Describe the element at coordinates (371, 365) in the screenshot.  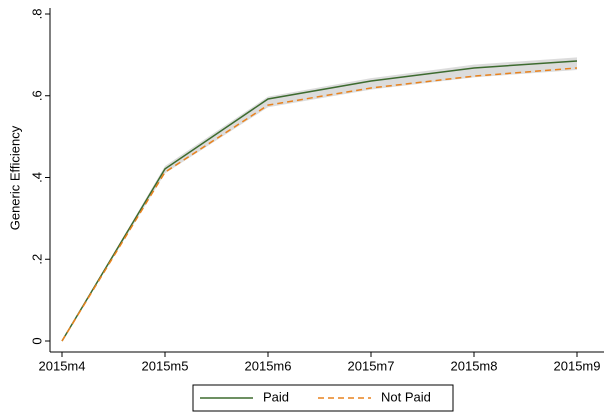
I see `x-tick-label: 2015m7` at that location.